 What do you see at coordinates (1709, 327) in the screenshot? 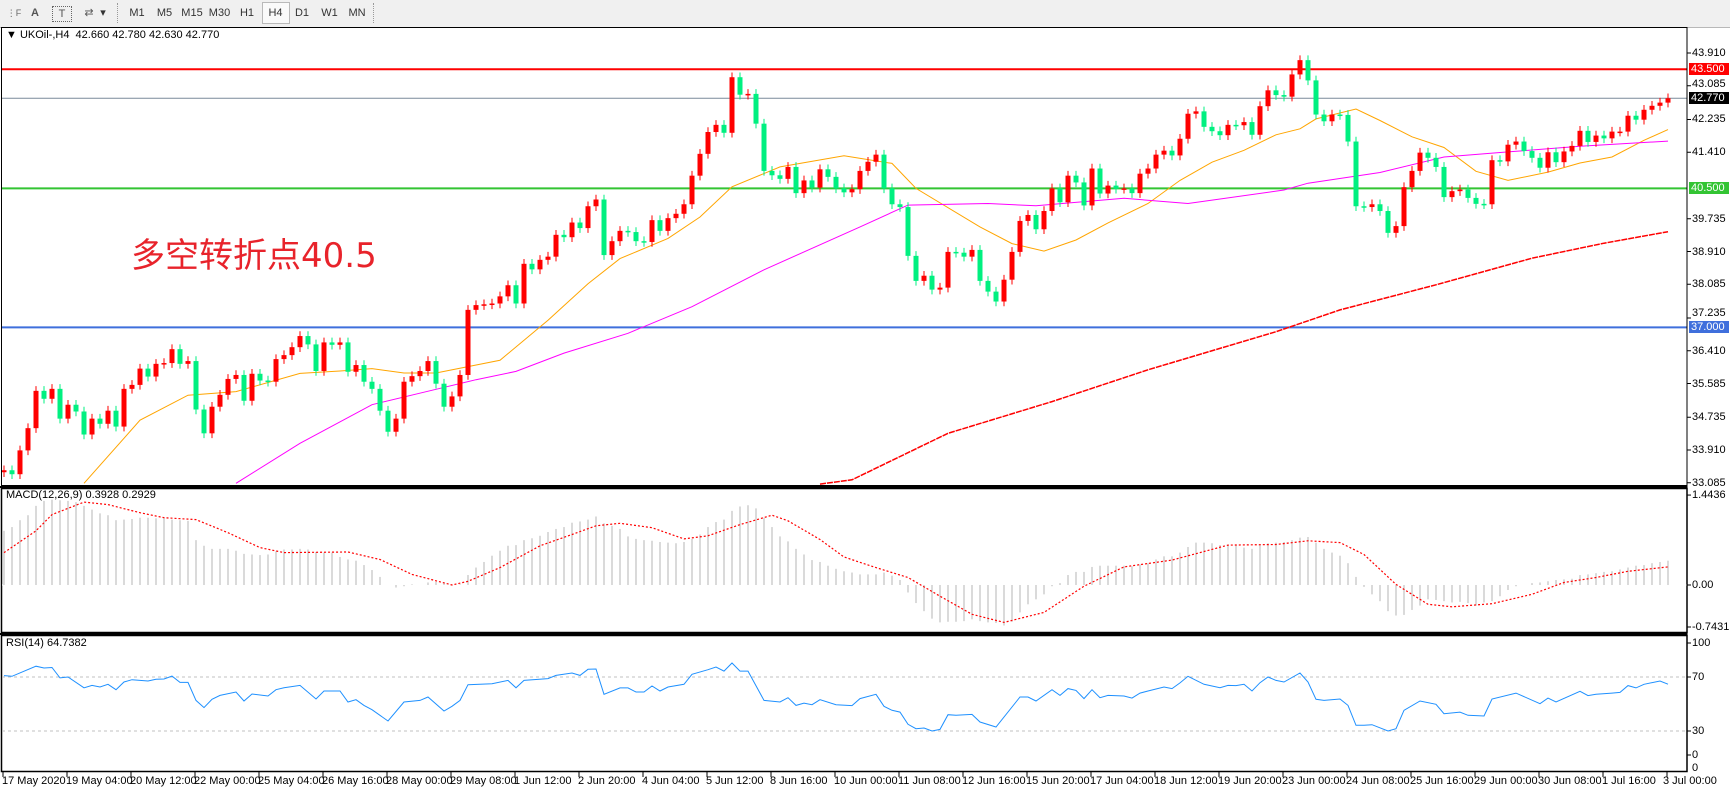
I see `level-price-tag: 37.000` at bounding box center [1709, 327].